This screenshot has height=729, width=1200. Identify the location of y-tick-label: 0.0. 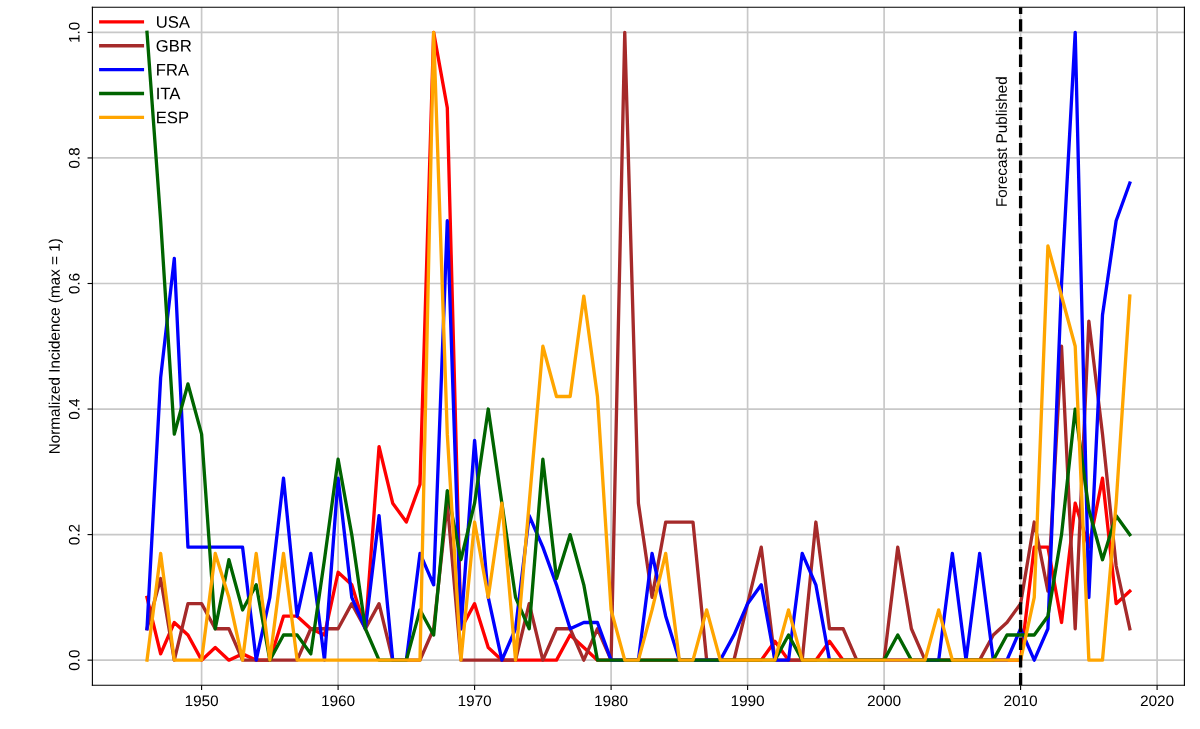
(74, 660).